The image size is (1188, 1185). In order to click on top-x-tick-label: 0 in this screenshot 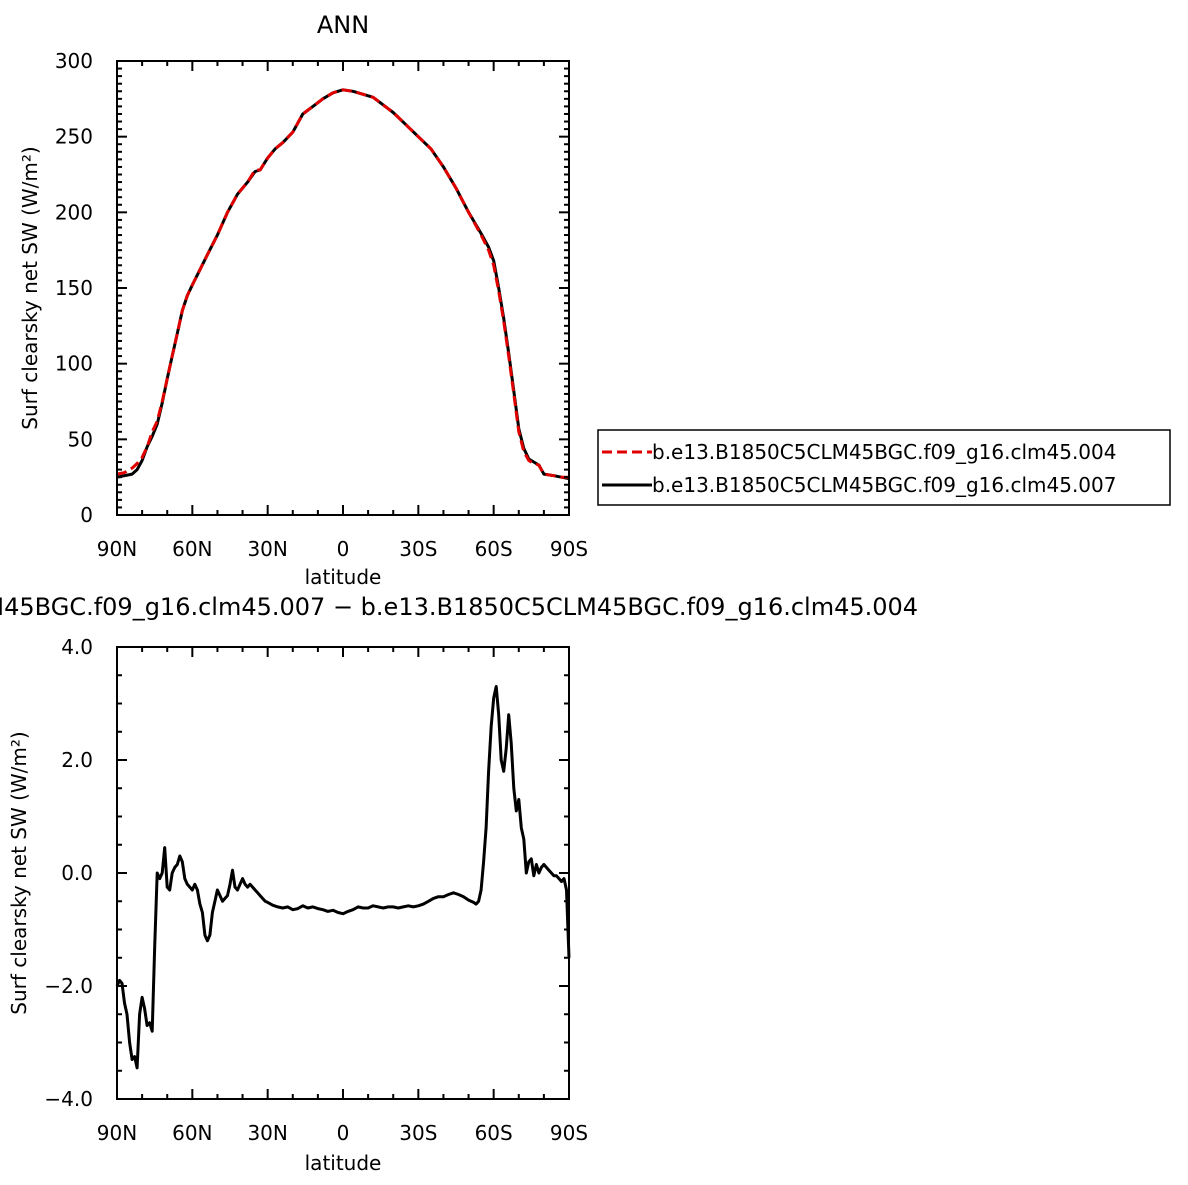, I will do `click(343, 549)`.